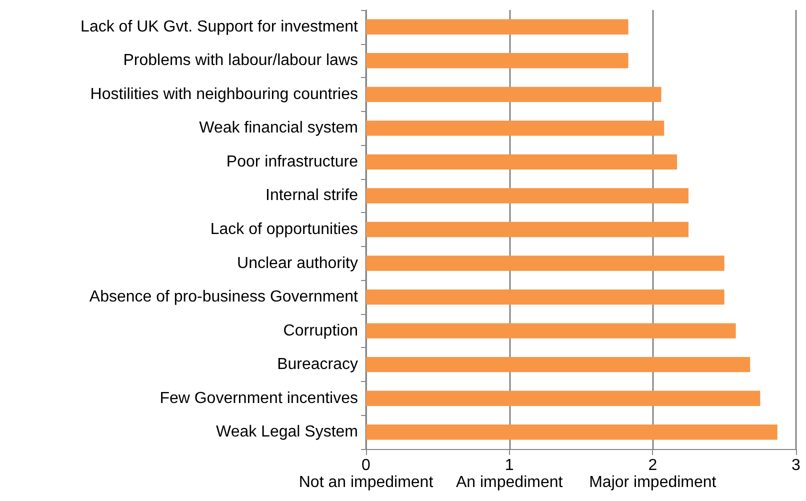 The image size is (806, 501). Describe the element at coordinates (287, 432) in the screenshot. I see `y-tick-label: Weak Legal System` at that location.